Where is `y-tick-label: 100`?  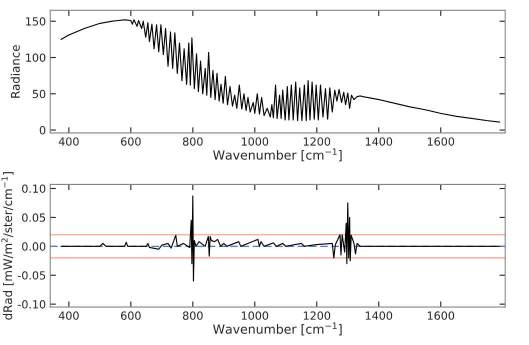
y-tick-label: 100 is located at coordinates (36, 57).